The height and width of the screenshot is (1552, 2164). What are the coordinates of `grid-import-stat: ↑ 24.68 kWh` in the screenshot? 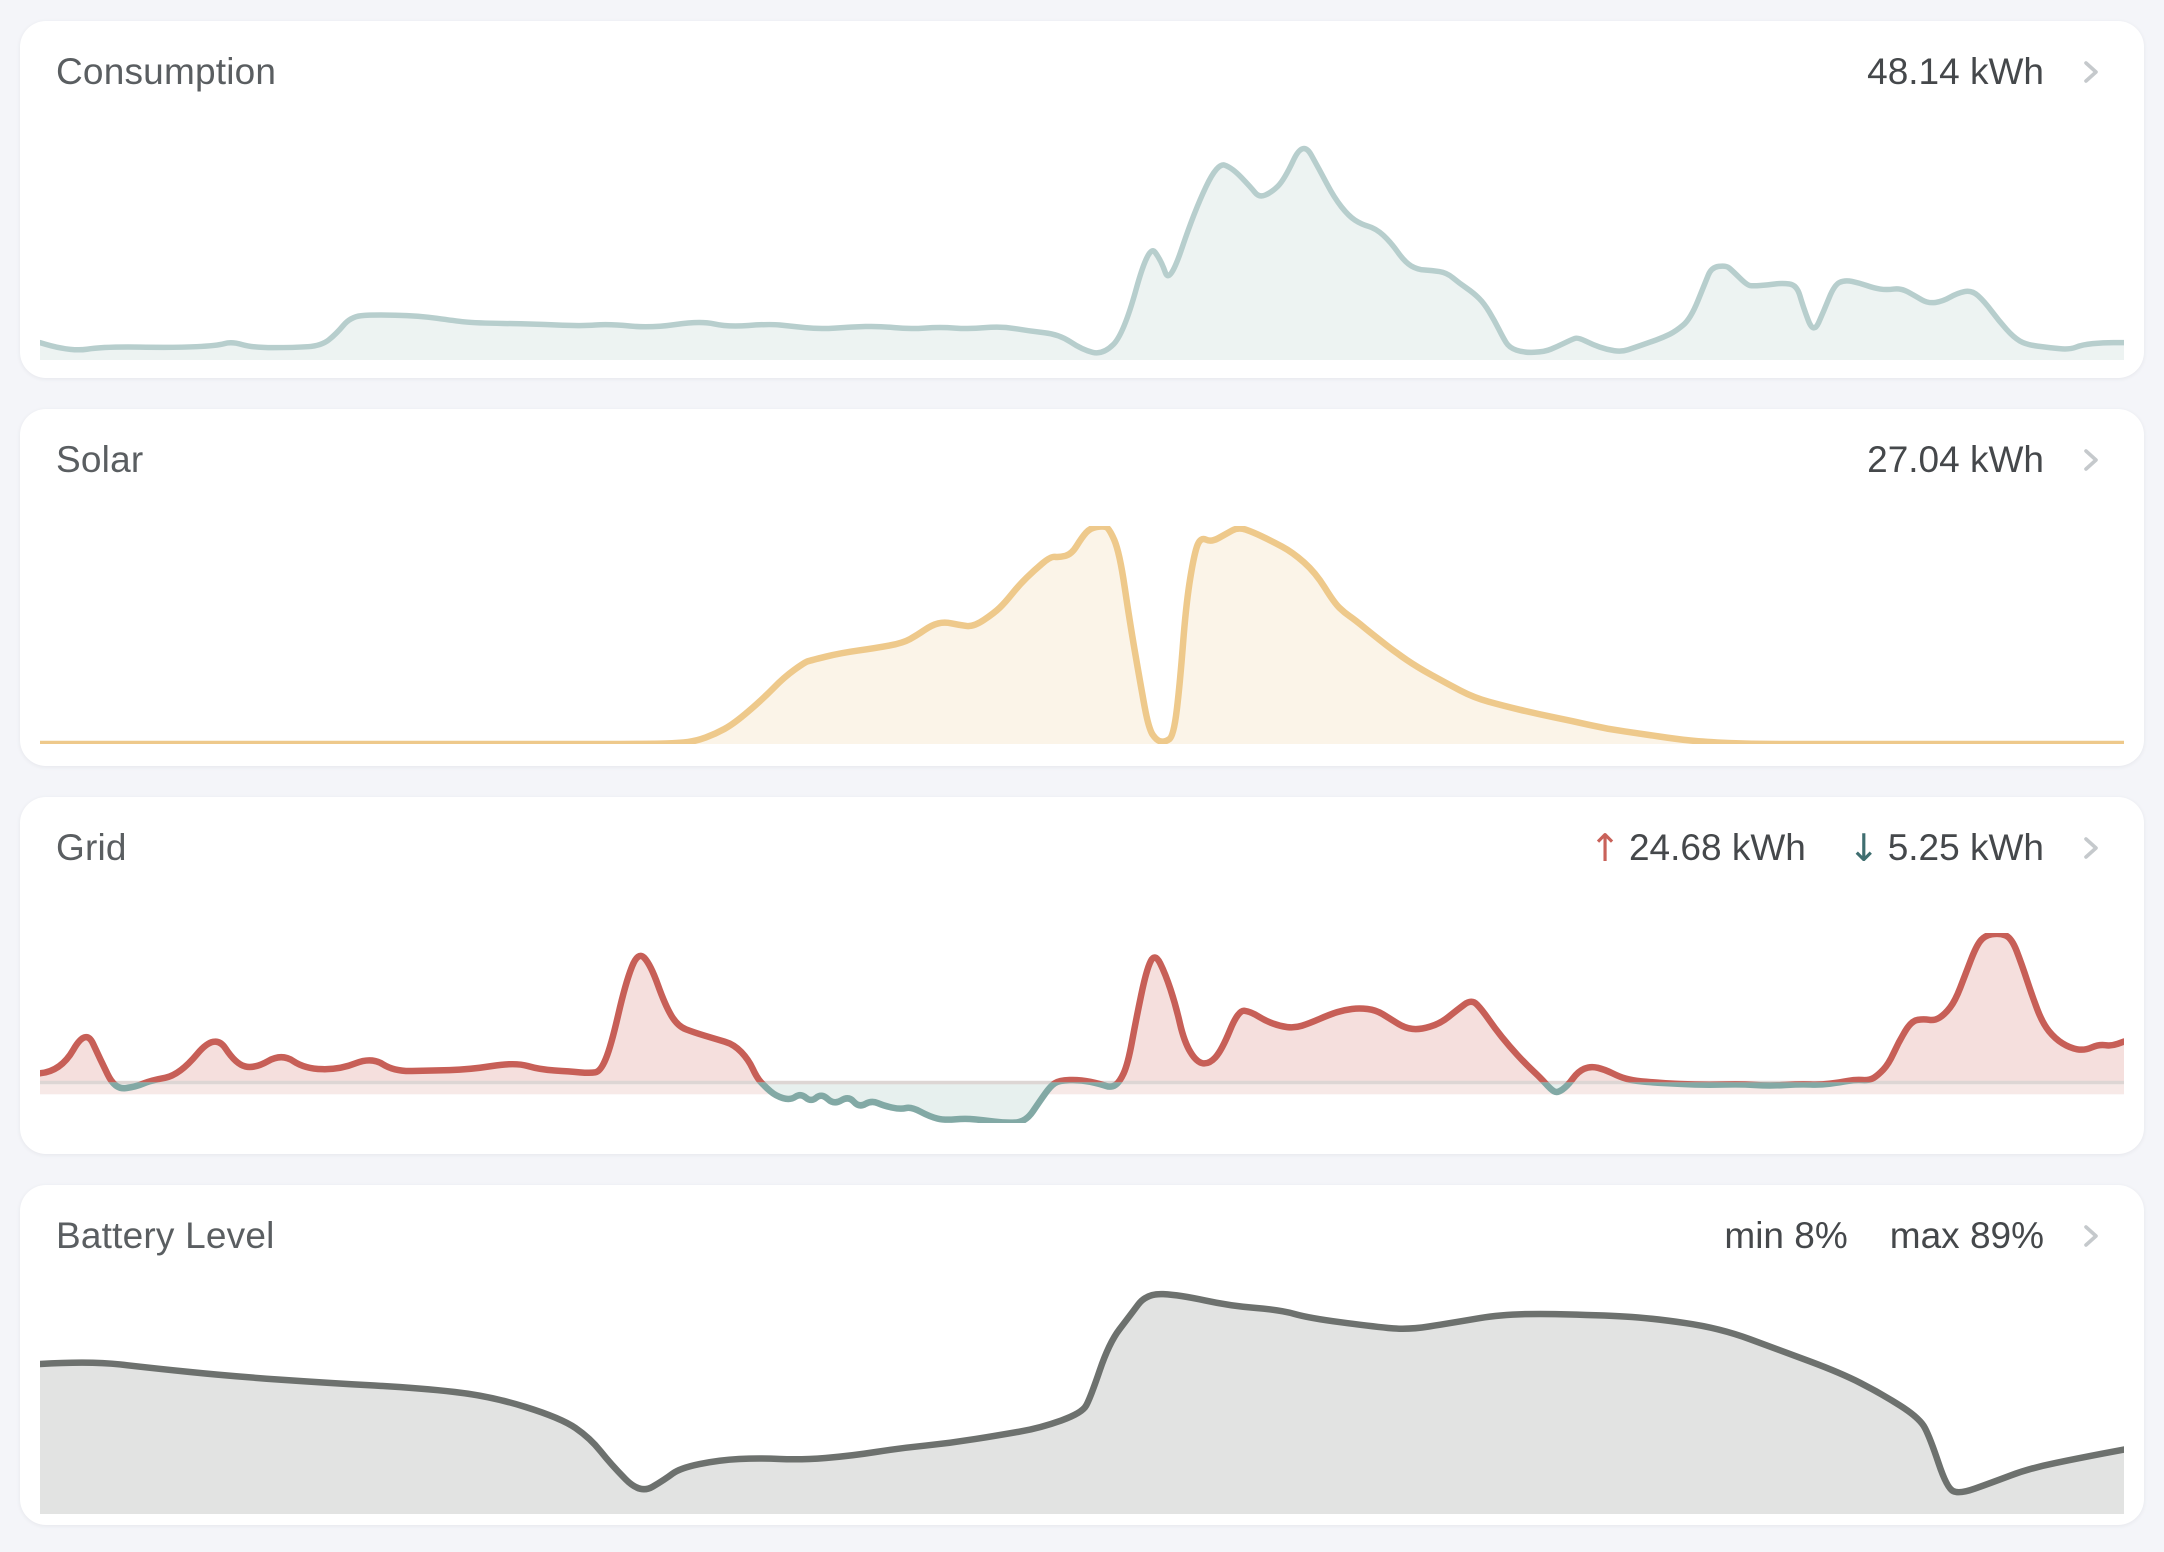 It's located at (1697, 848).